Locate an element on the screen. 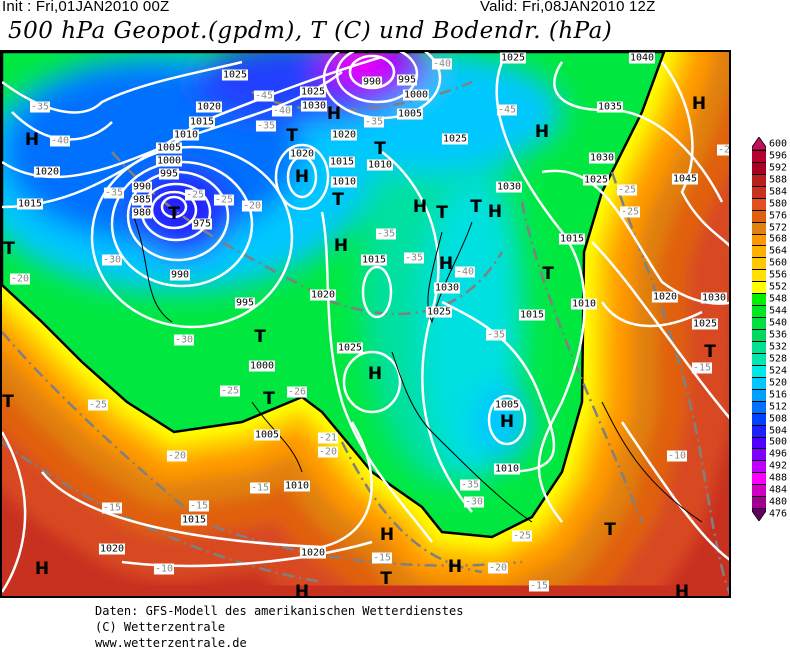 The height and width of the screenshot is (651, 790). colorbar-label: 564 is located at coordinates (778, 251).